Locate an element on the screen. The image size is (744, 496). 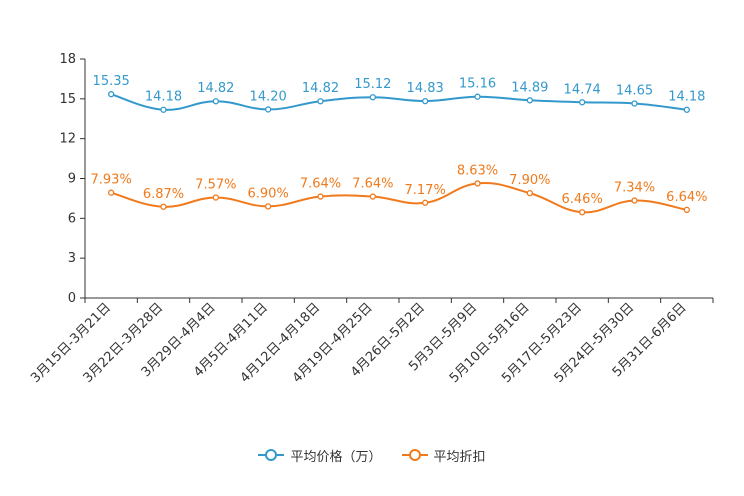
data-label: 6.64% is located at coordinates (686, 197).